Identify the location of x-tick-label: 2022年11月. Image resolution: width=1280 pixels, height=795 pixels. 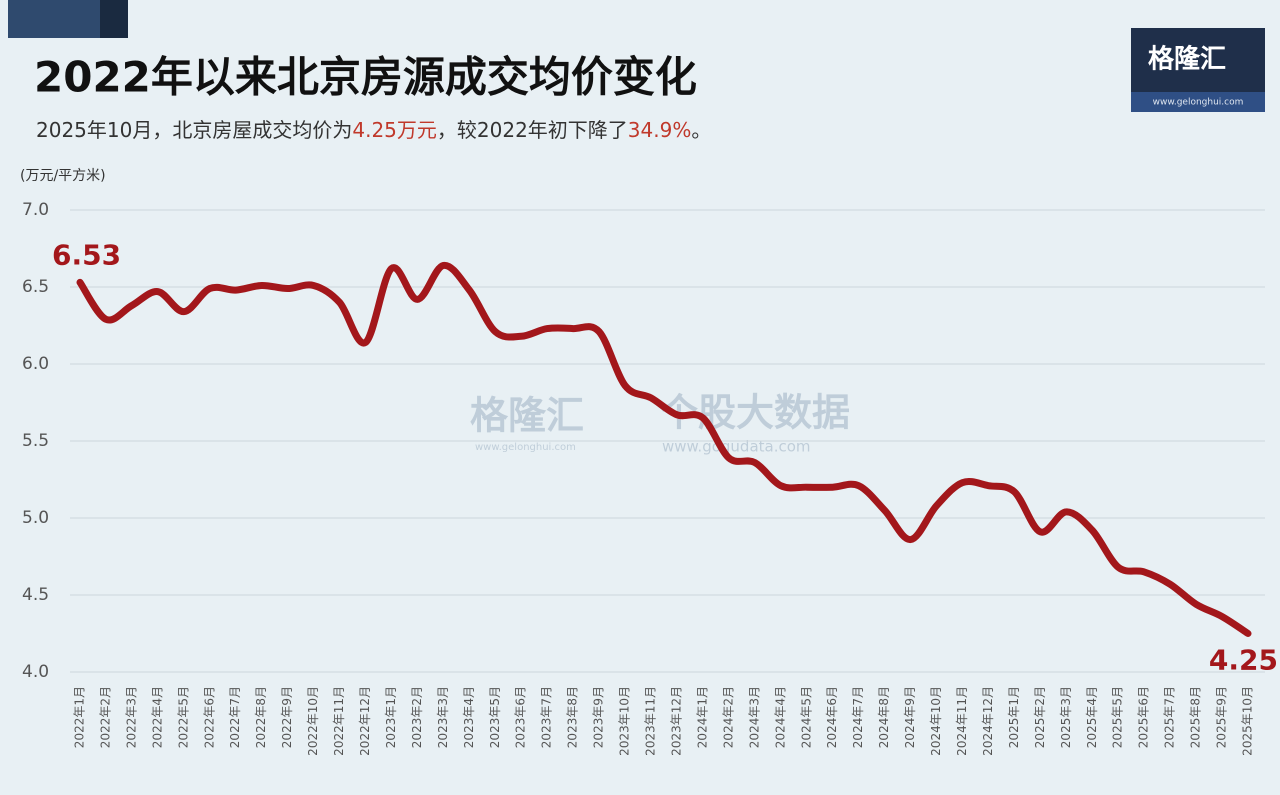
(339, 721).